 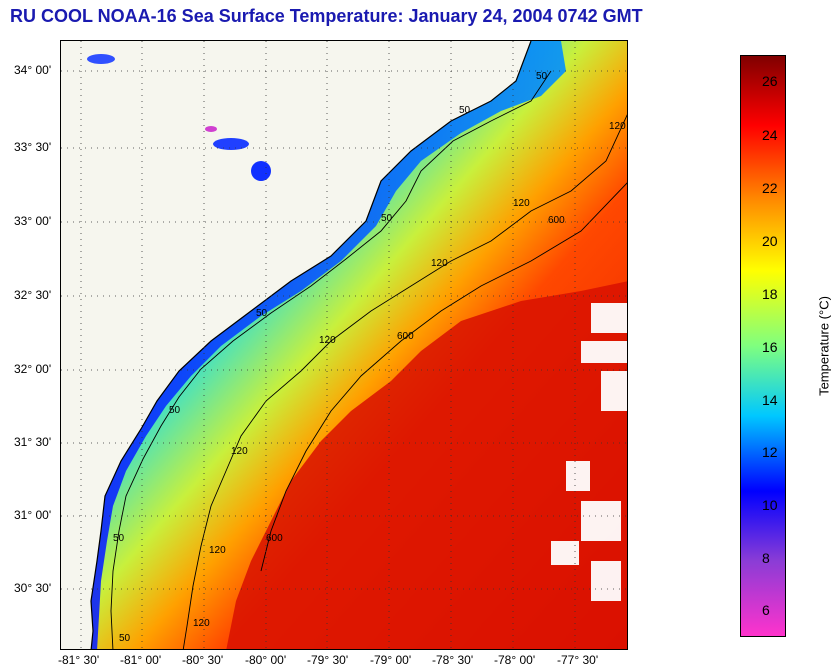 What do you see at coordinates (33, 147) in the screenshot?
I see `lat-label: 33° 30'` at bounding box center [33, 147].